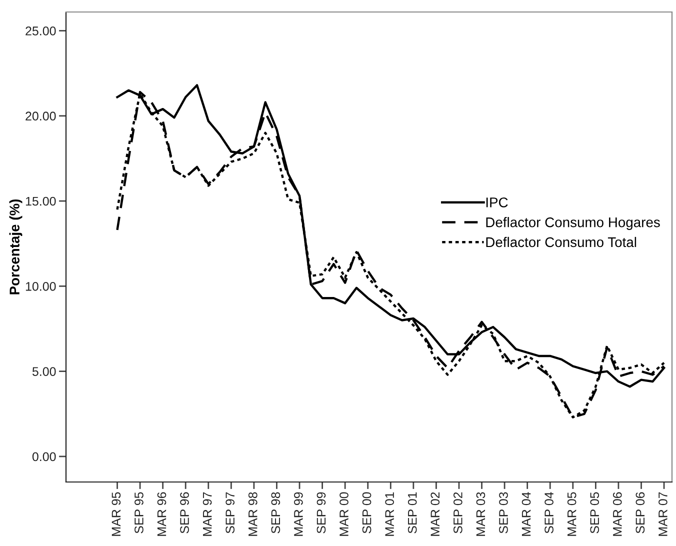 The height and width of the screenshot is (546, 676). Describe the element at coordinates (571, 514) in the screenshot. I see `x-tick-label: MAR 05` at that location.